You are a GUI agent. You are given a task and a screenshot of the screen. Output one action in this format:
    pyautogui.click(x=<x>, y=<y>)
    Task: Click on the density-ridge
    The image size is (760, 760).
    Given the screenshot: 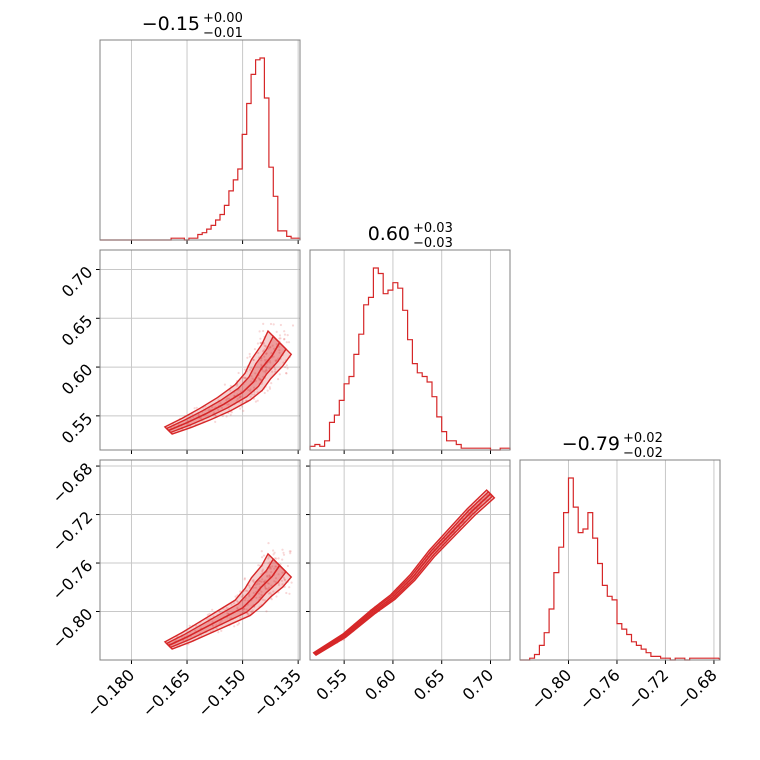 What is the action you would take?
    pyautogui.click(x=403, y=574)
    